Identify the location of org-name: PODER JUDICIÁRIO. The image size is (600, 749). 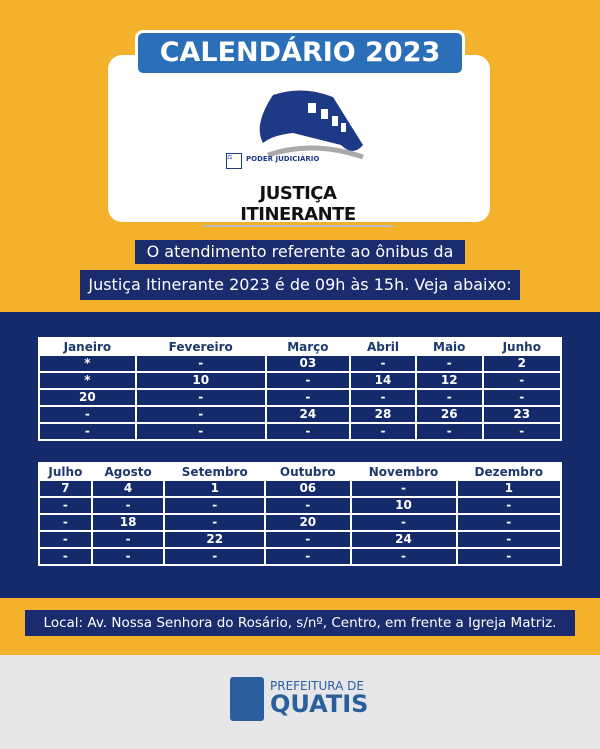
(283, 159).